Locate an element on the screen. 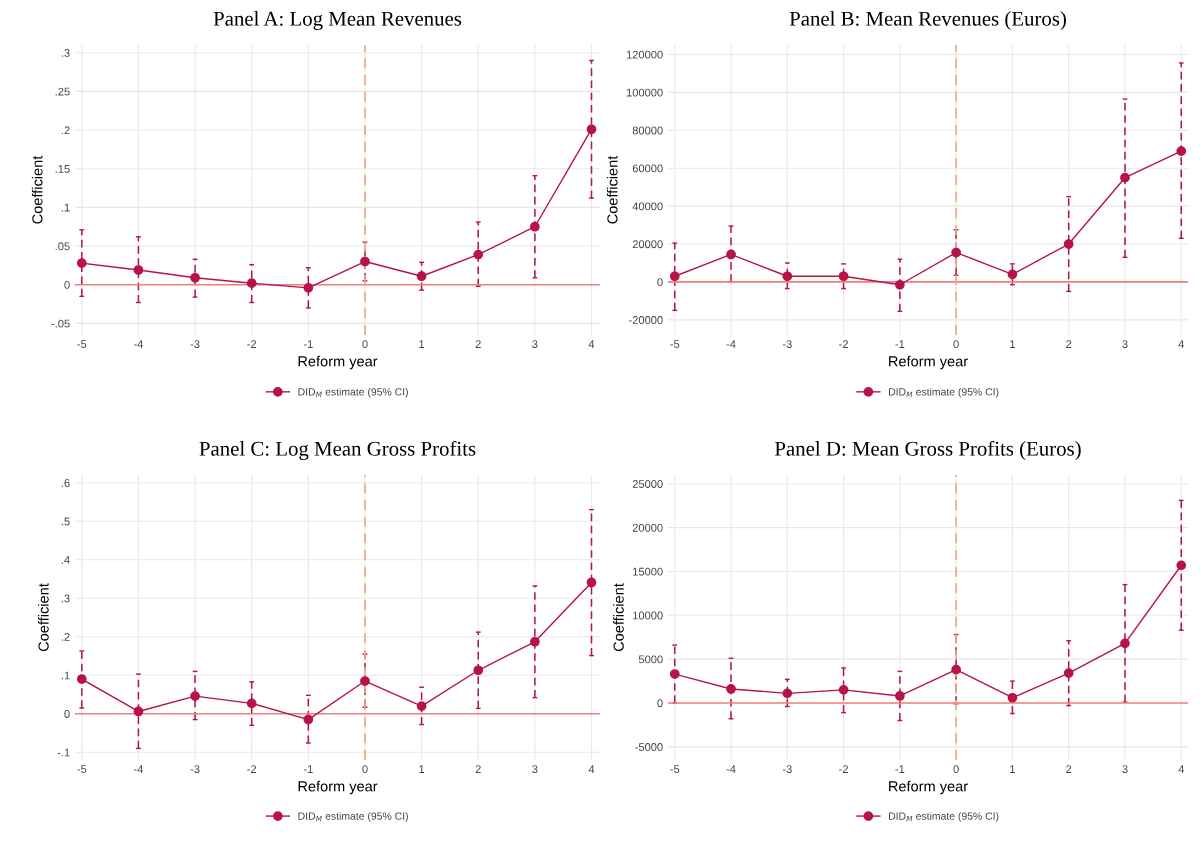  y-tick-label: .25 is located at coordinates (62, 91).